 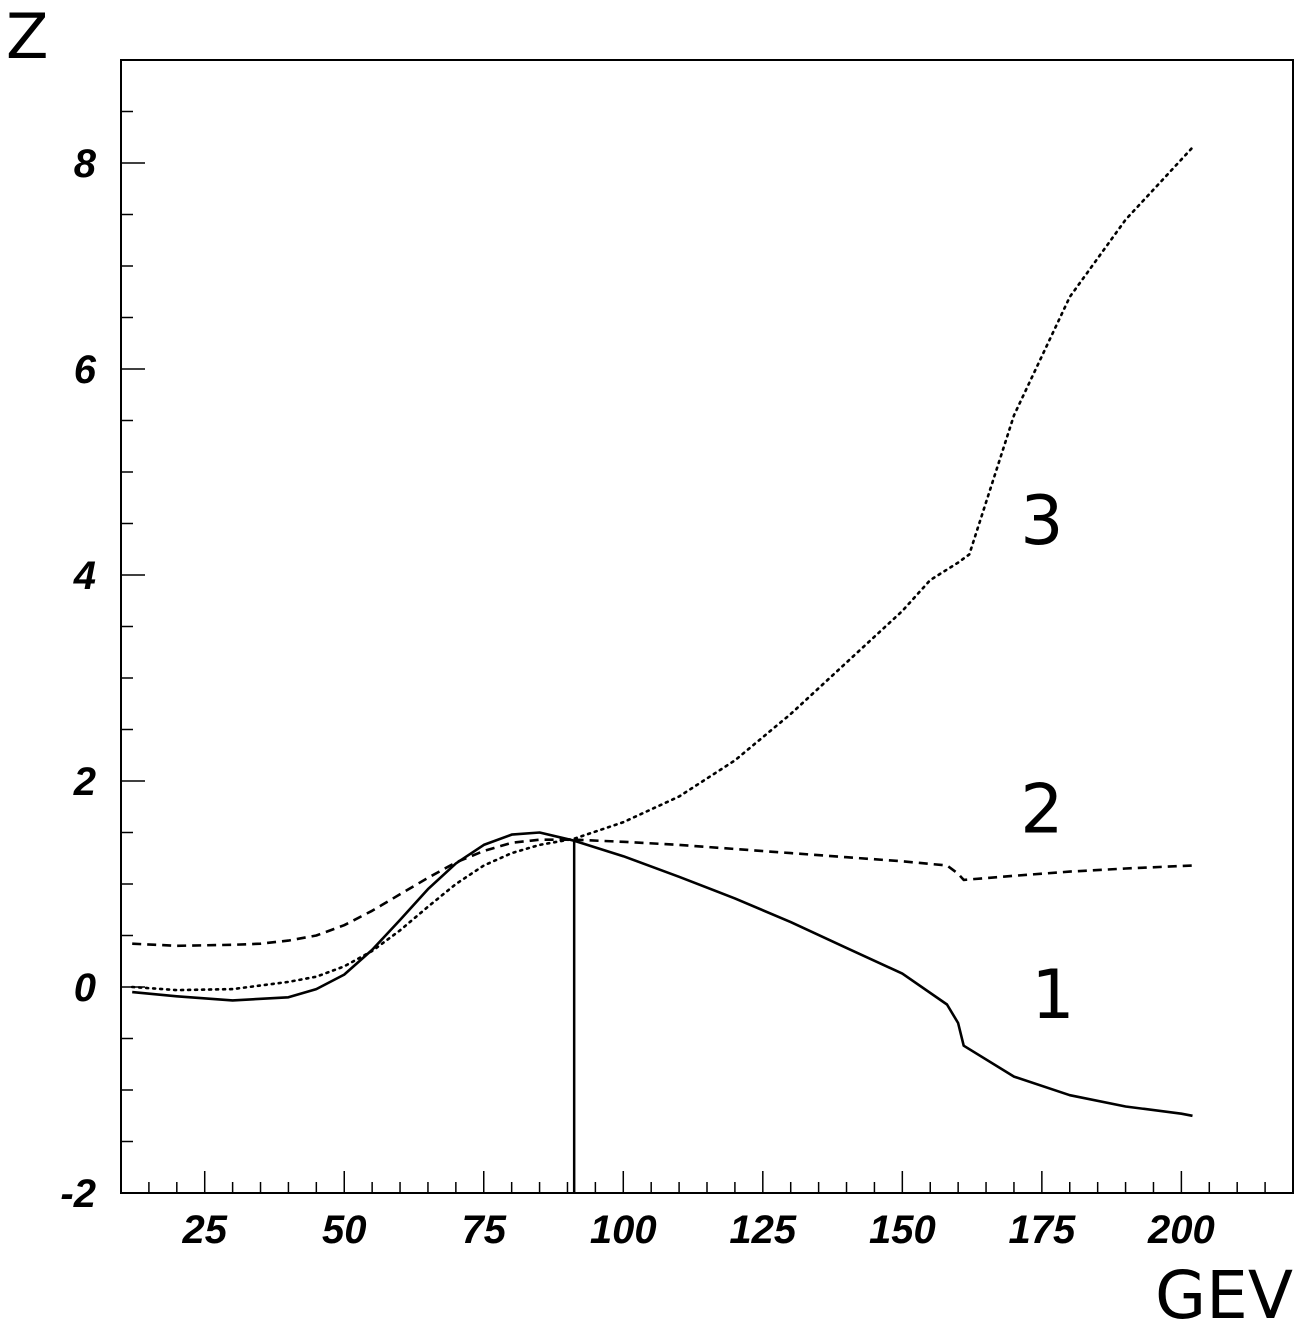 What do you see at coordinates (623, 1230) in the screenshot?
I see `x-tick-label: 100` at bounding box center [623, 1230].